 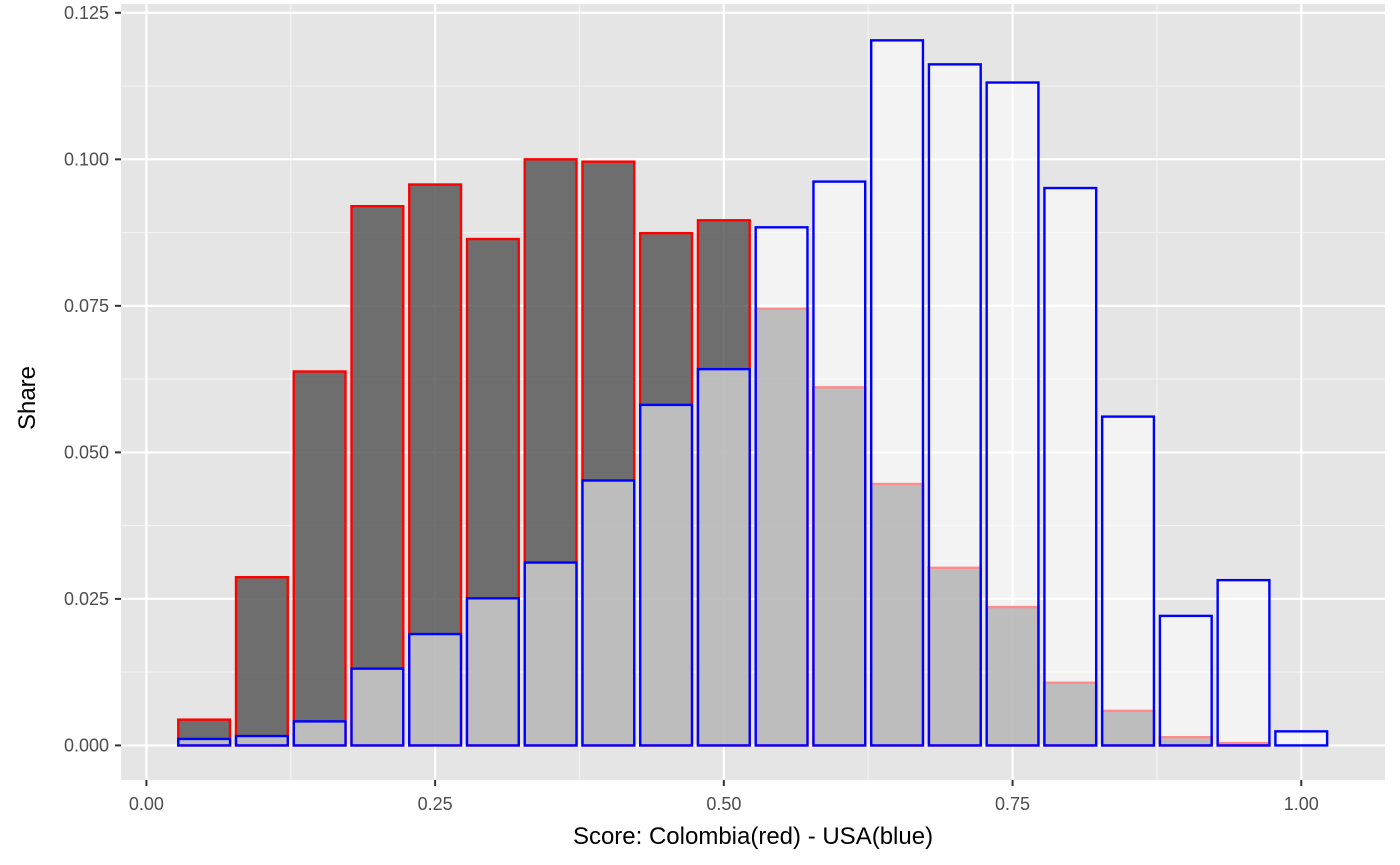 What do you see at coordinates (753, 836) in the screenshot?
I see `x-axis-title: Score: Colombia(red) - USA(blue)` at bounding box center [753, 836].